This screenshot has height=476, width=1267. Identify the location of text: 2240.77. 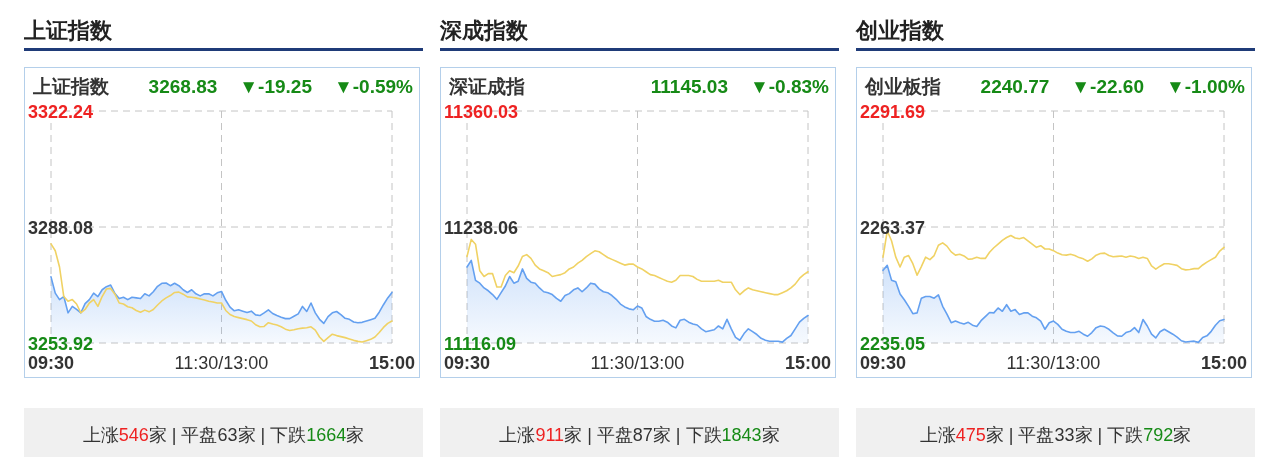
(1015, 86).